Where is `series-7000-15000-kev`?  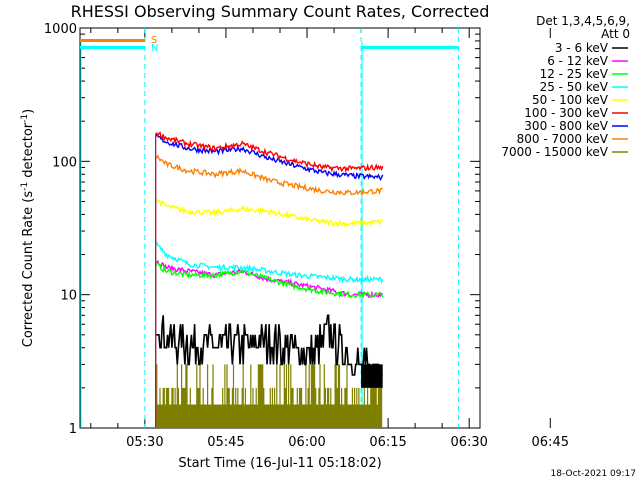
series-7000-15000-kev is located at coordinates (269, 396).